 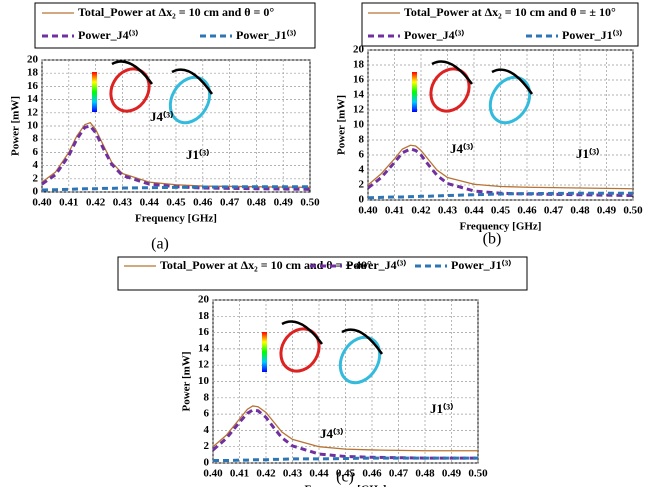 I want to click on panel-label: (c), so click(x=345, y=477).